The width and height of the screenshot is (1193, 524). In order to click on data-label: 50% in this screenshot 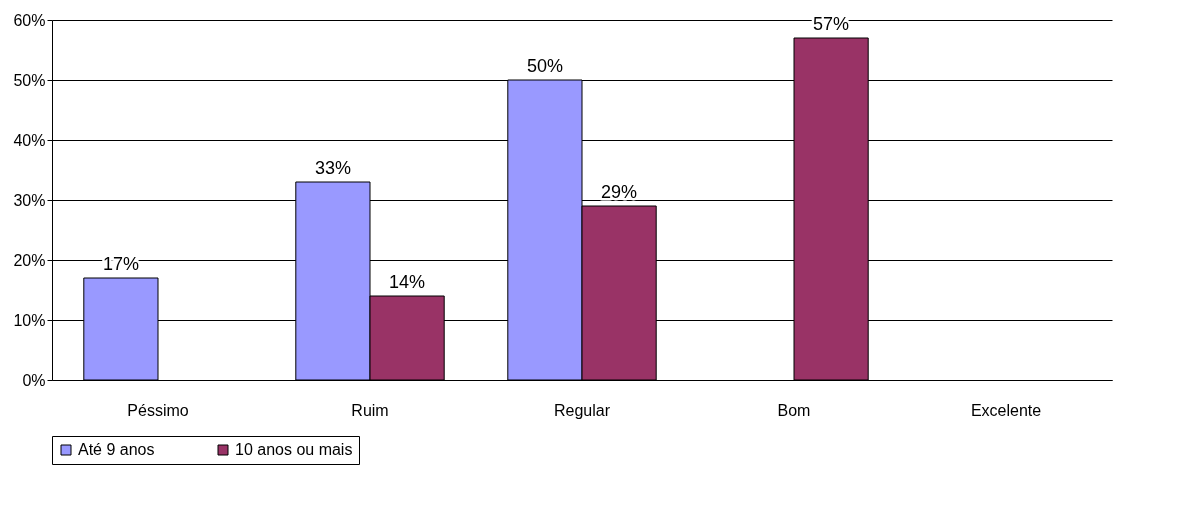, I will do `click(544, 66)`.